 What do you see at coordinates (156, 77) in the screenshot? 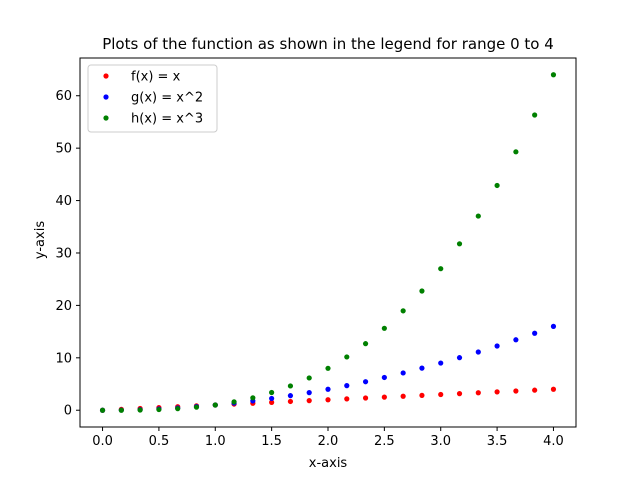
I see `legend-label: f(x) = x` at bounding box center [156, 77].